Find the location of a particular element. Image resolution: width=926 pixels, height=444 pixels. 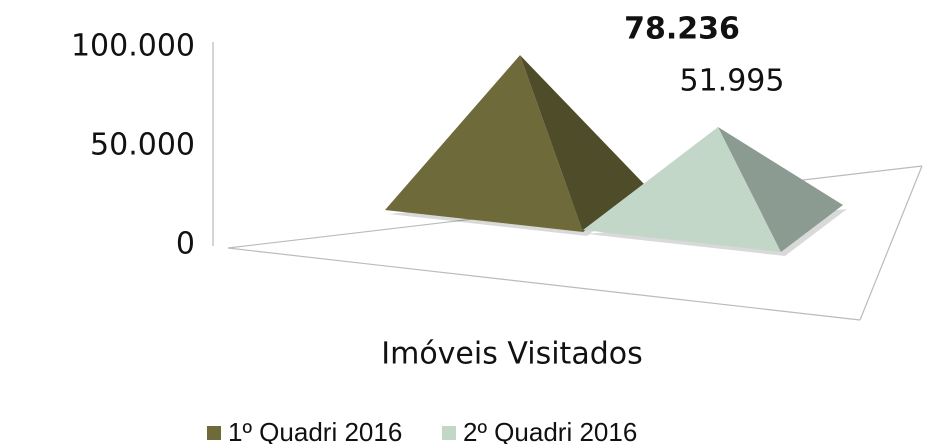

y-tick-label: 0 is located at coordinates (185, 244).